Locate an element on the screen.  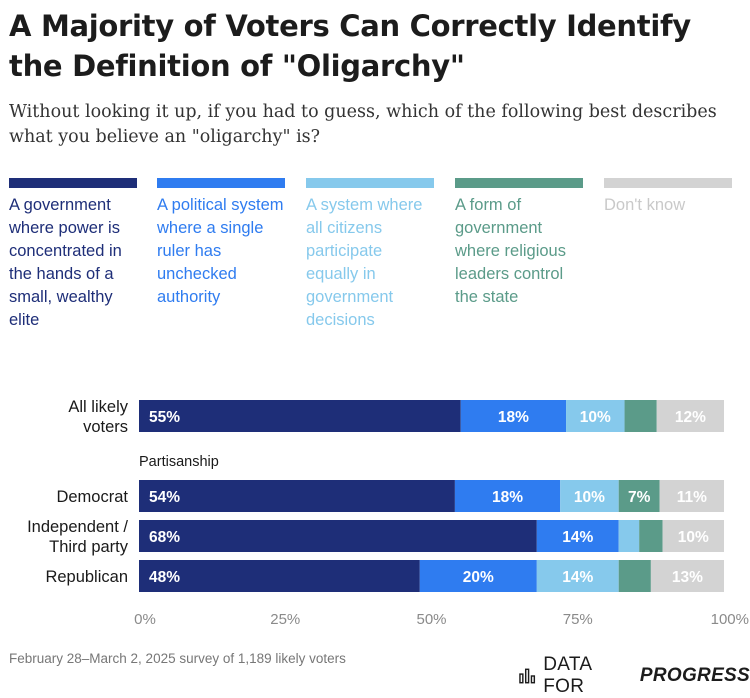
group-label: Partisanship is located at coordinates (179, 462).